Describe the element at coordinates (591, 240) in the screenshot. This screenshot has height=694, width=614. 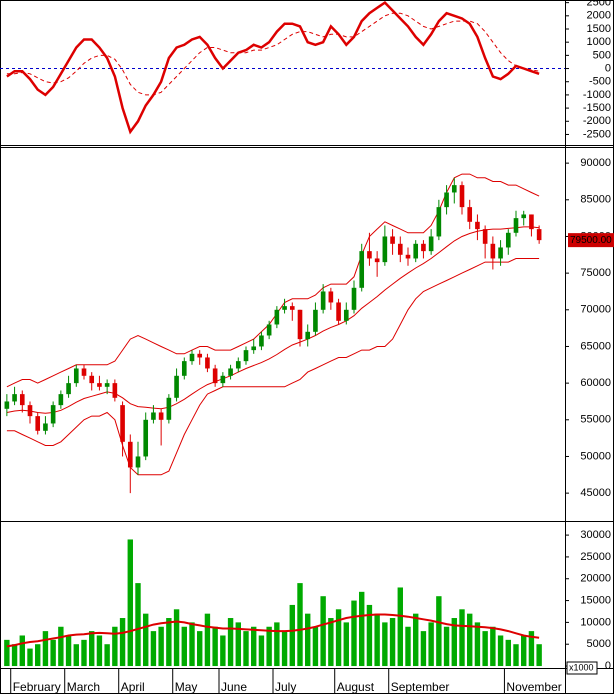
I see `last-price-box` at that location.